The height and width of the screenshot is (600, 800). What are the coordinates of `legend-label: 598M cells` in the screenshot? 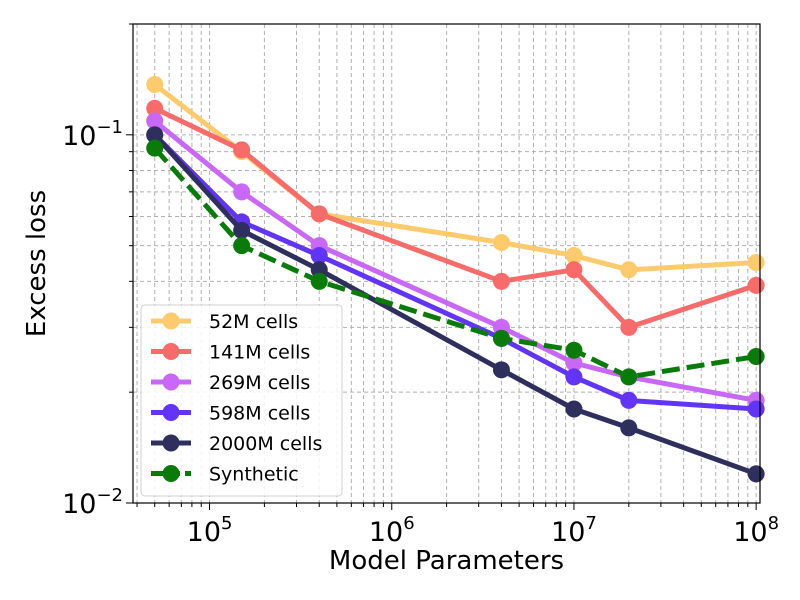 It's located at (259, 414).